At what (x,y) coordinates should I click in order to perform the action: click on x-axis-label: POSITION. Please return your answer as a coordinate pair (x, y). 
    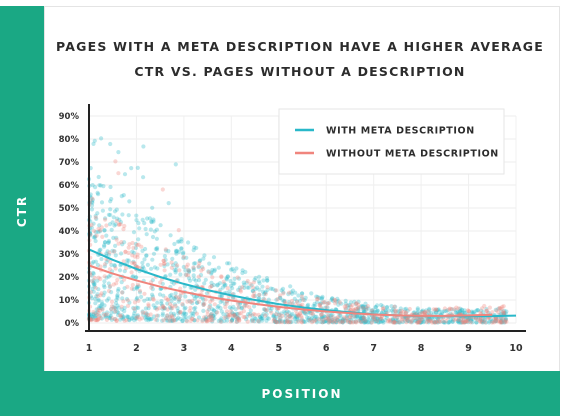
    Looking at the image, I should click on (302, 393).